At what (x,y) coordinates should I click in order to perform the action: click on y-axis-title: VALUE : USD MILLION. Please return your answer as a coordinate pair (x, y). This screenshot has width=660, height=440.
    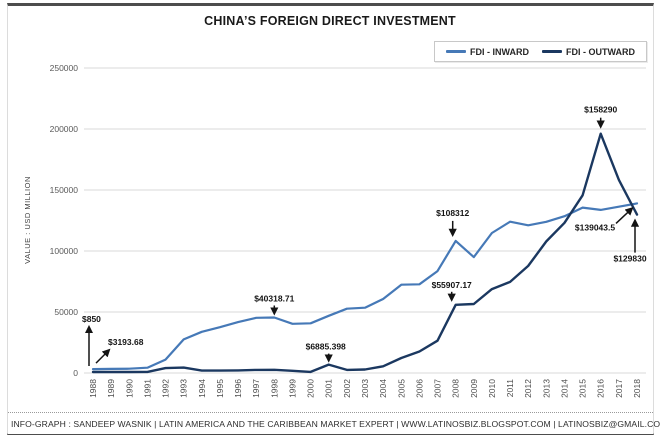
    Looking at the image, I should click on (27, 220).